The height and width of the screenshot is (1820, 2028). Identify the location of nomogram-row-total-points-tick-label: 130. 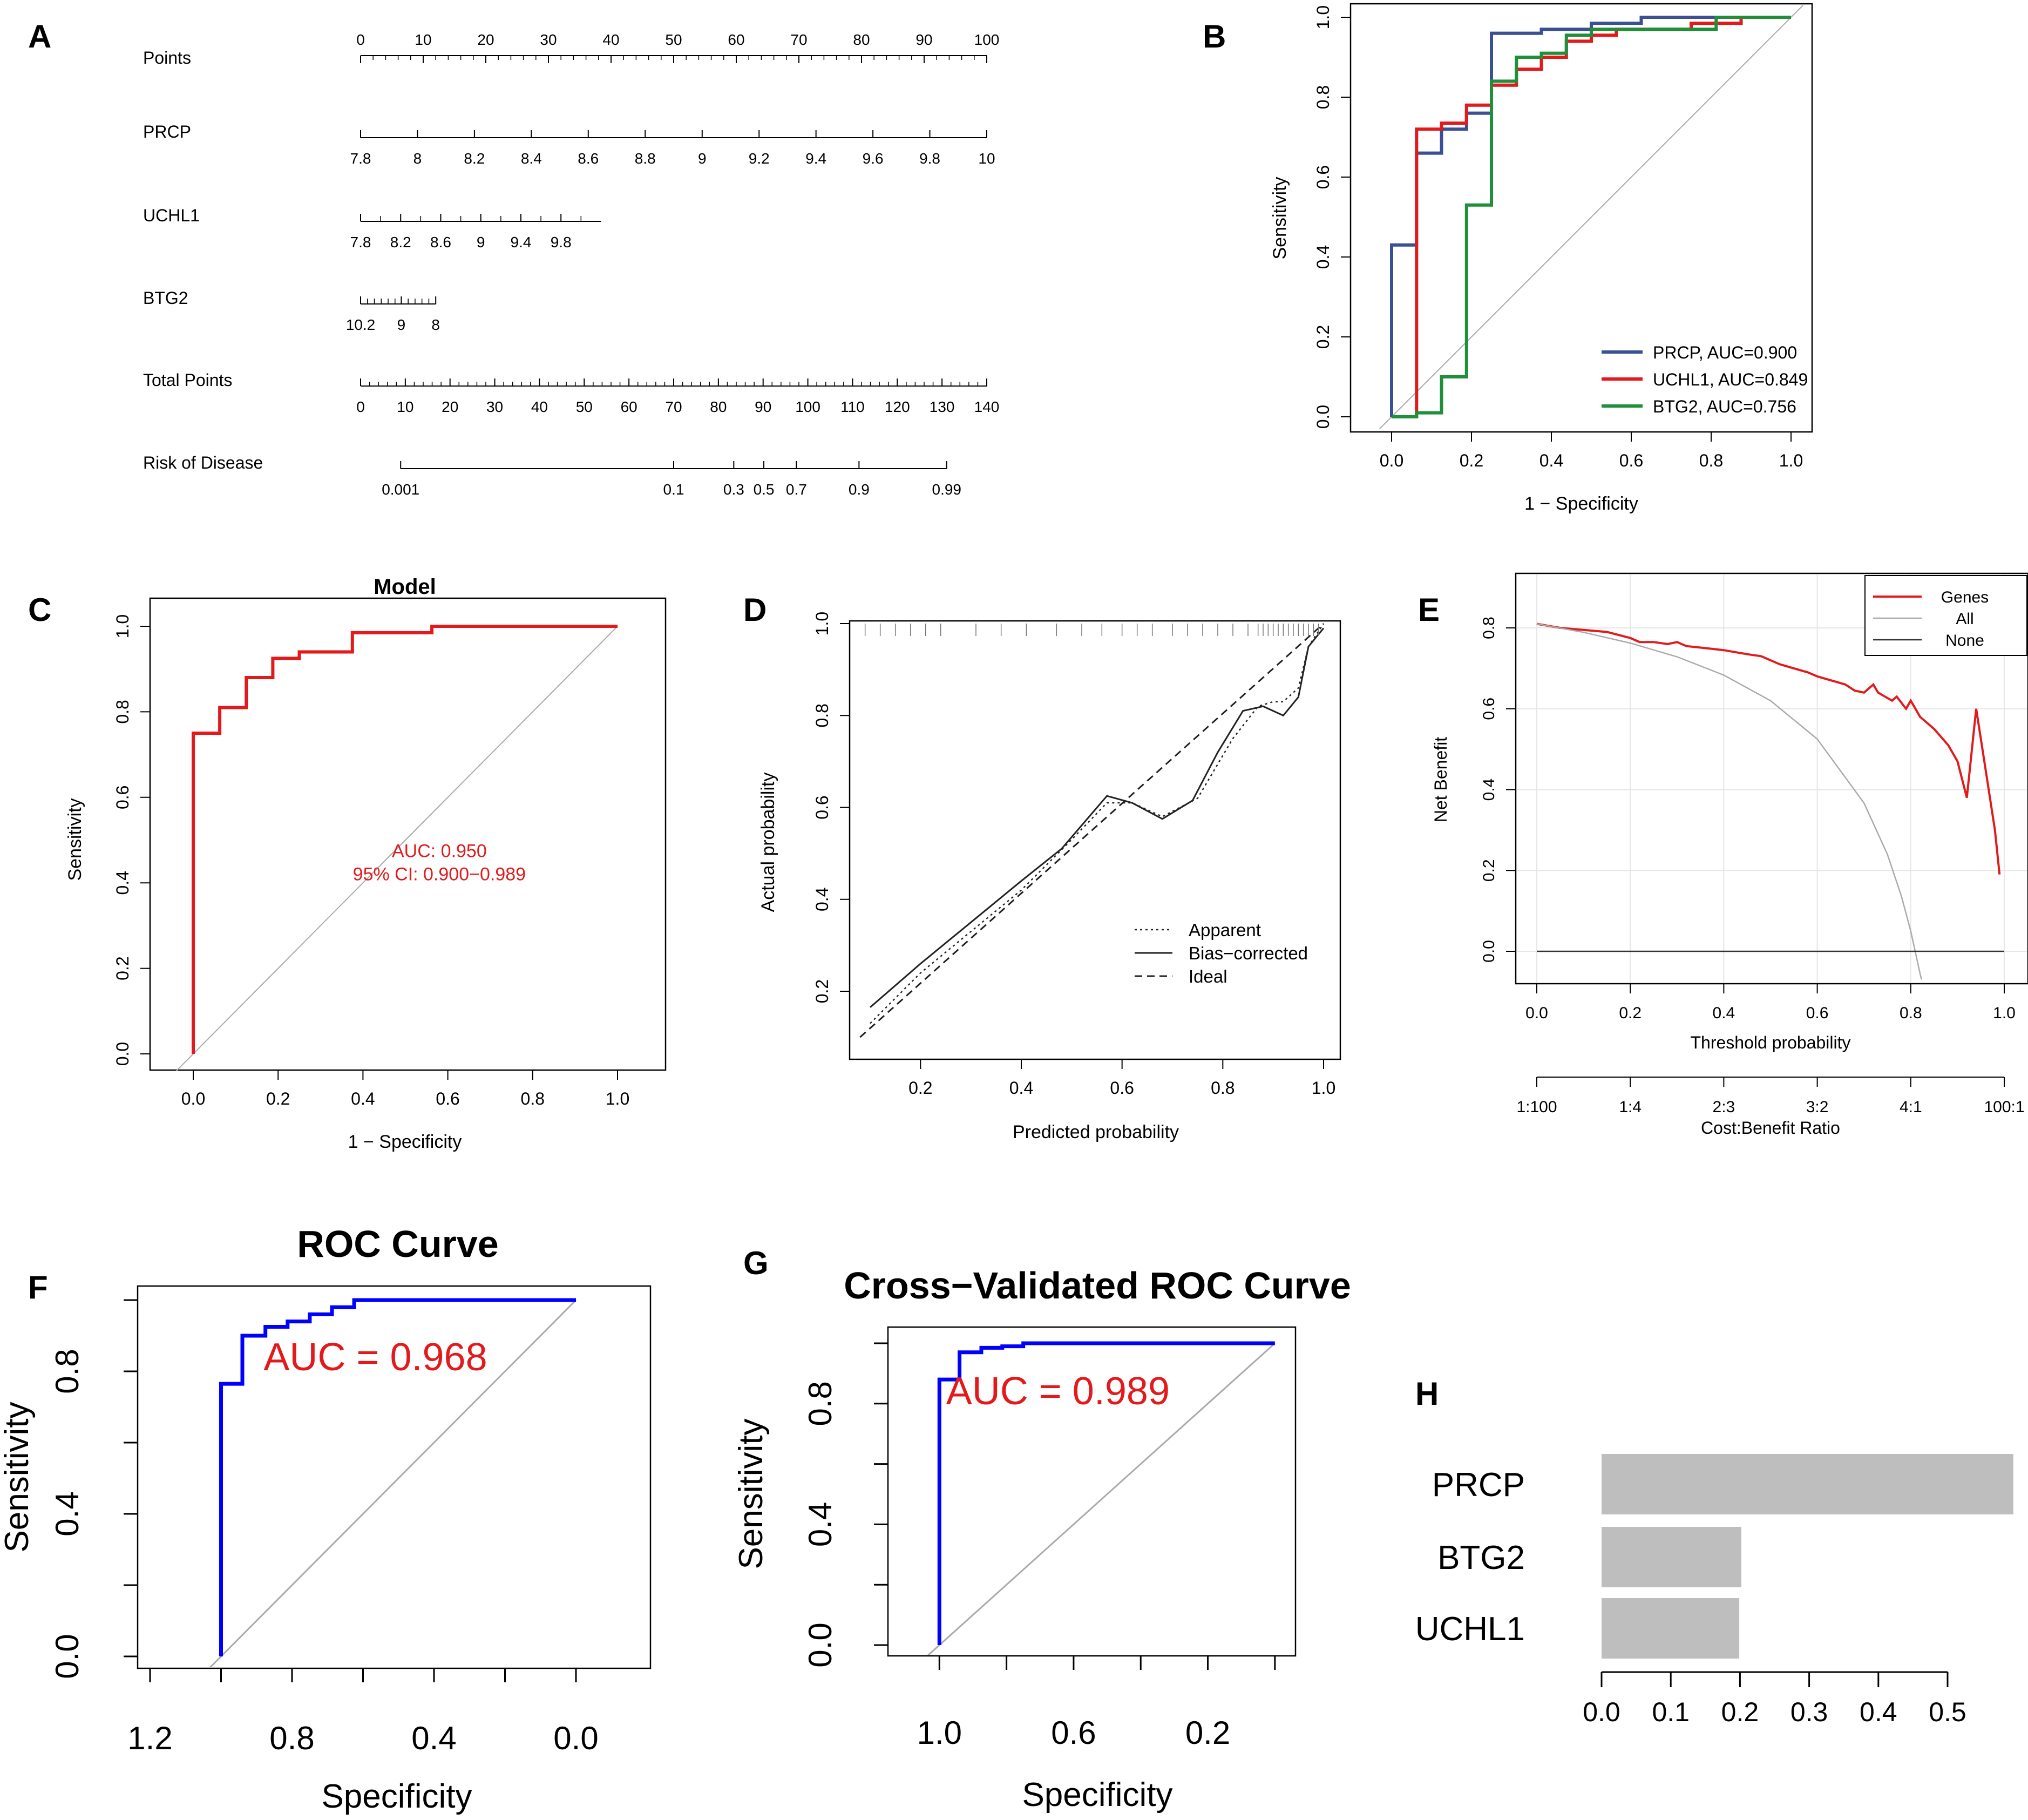
(943, 407).